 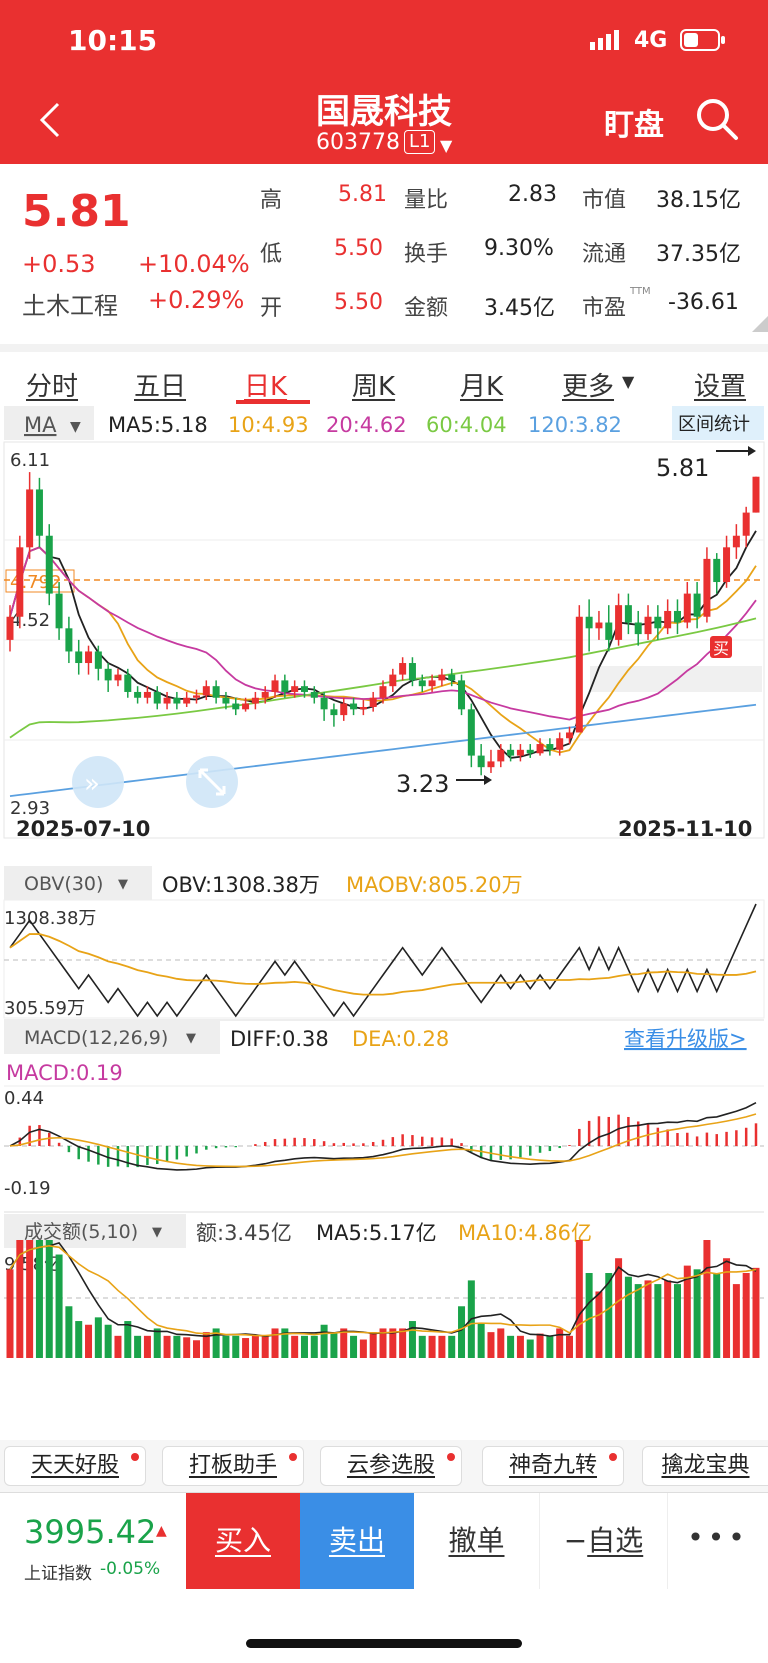 I want to click on tab-weekly-k: 周K, so click(x=374, y=387).